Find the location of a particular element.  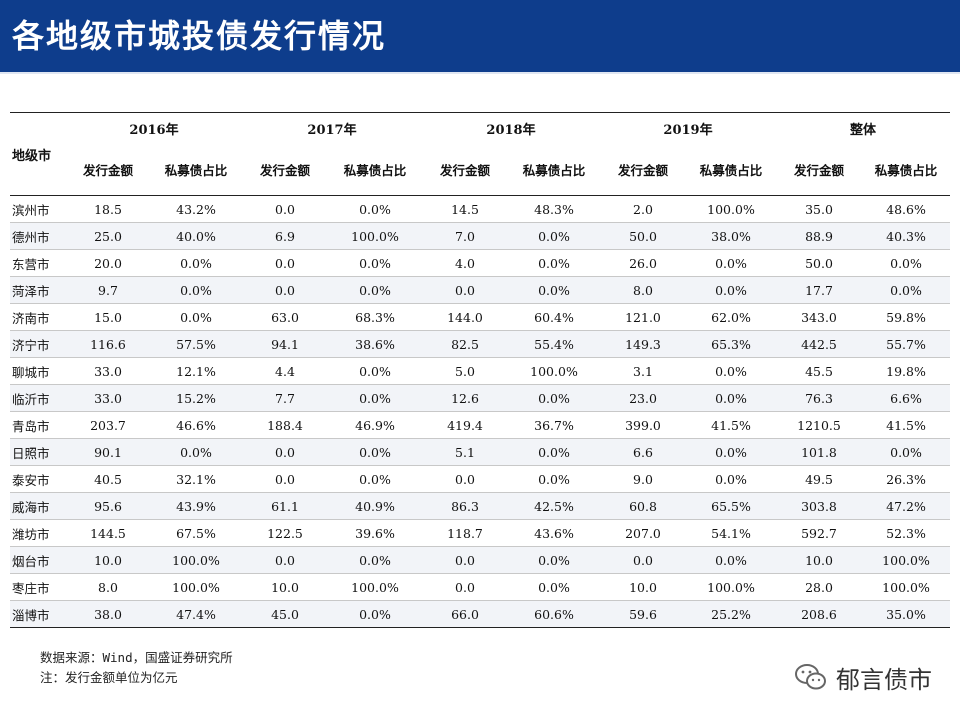

private-ratio-cell: 57.5% is located at coordinates (196, 344).